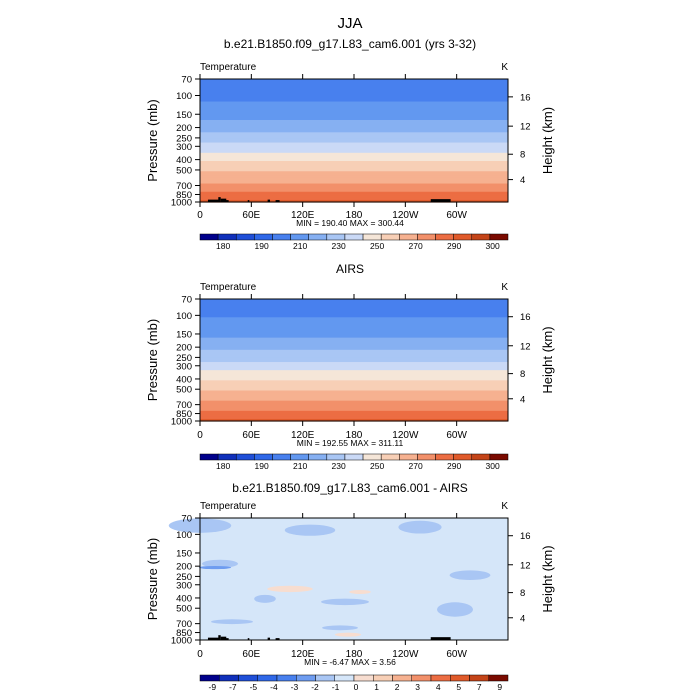 The height and width of the screenshot is (700, 700). I want to click on colorbar-label: 180, so click(223, 246).